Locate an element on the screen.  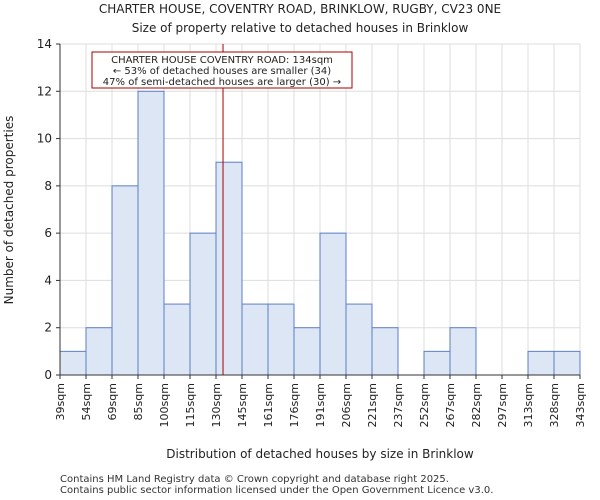
bar-69sqm is located at coordinates (125, 280).